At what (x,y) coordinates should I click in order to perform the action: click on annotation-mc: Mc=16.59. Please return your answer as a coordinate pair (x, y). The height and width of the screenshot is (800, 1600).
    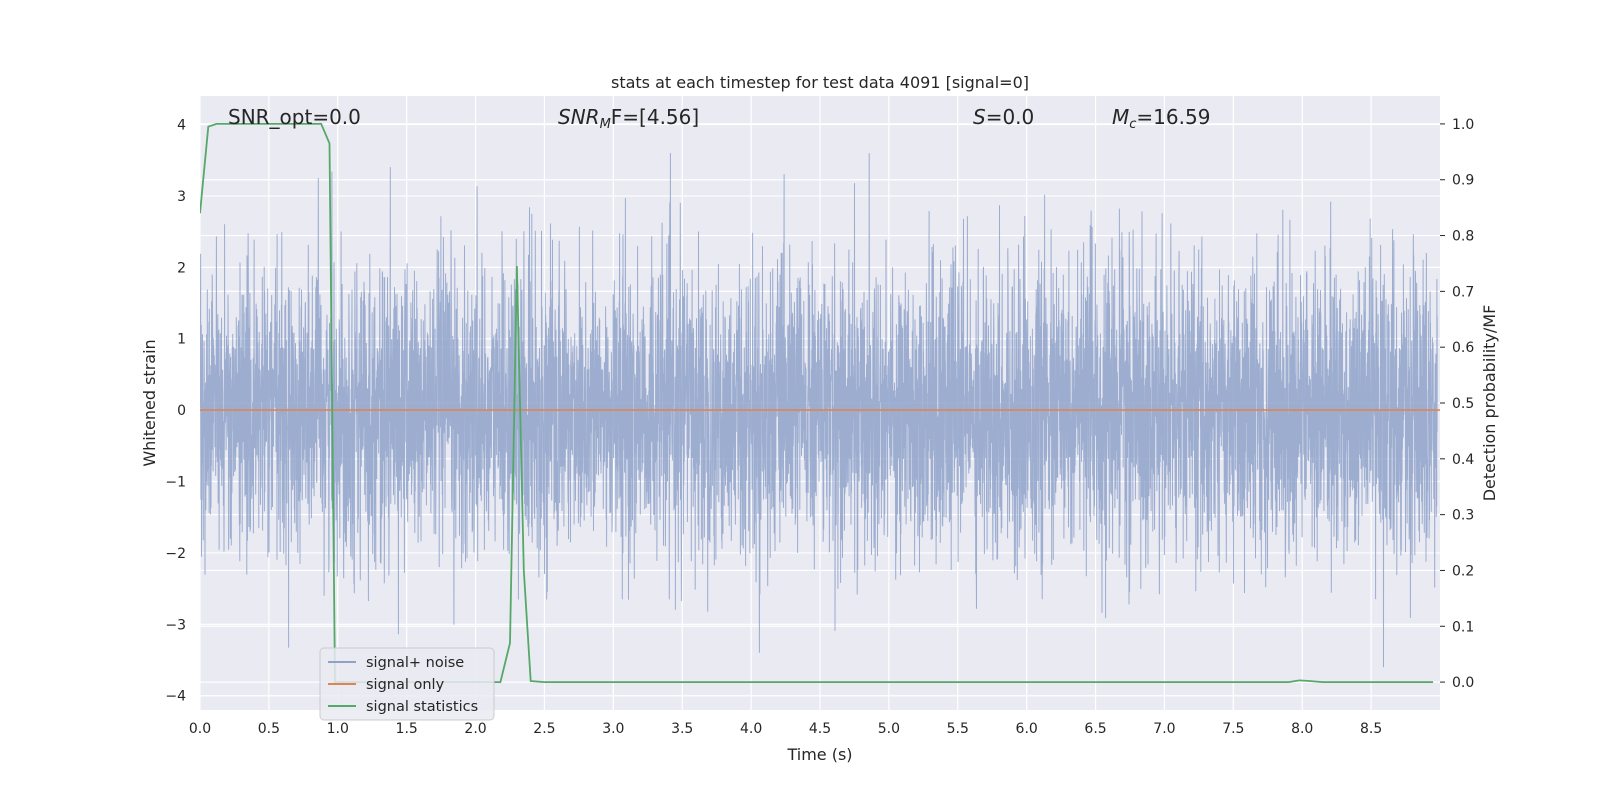
    Looking at the image, I should click on (1161, 118).